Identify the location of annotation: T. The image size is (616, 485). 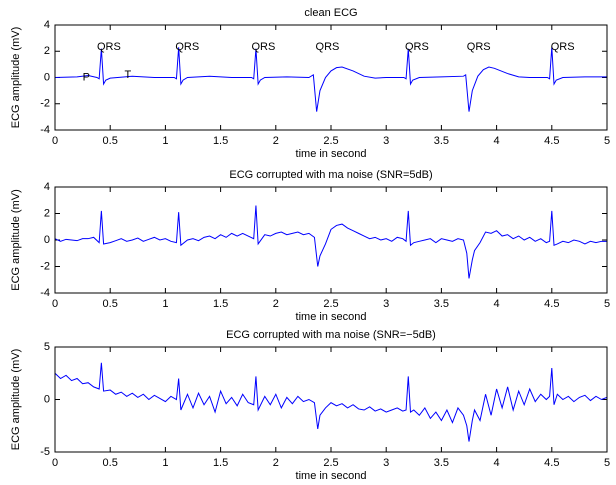
(128, 75).